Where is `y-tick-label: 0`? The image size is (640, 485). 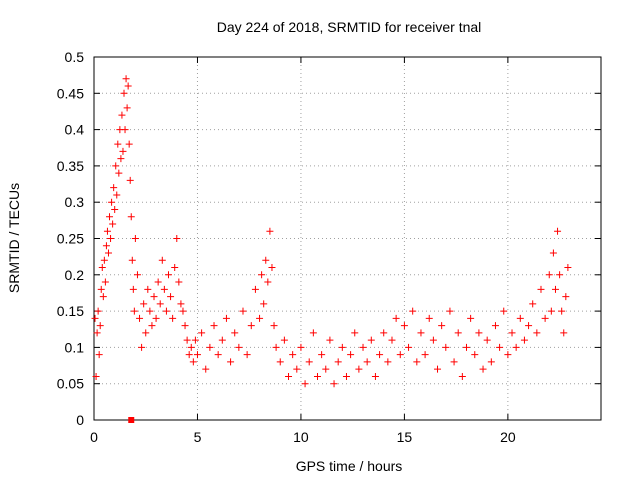 y-tick-label: 0 is located at coordinates (80, 420).